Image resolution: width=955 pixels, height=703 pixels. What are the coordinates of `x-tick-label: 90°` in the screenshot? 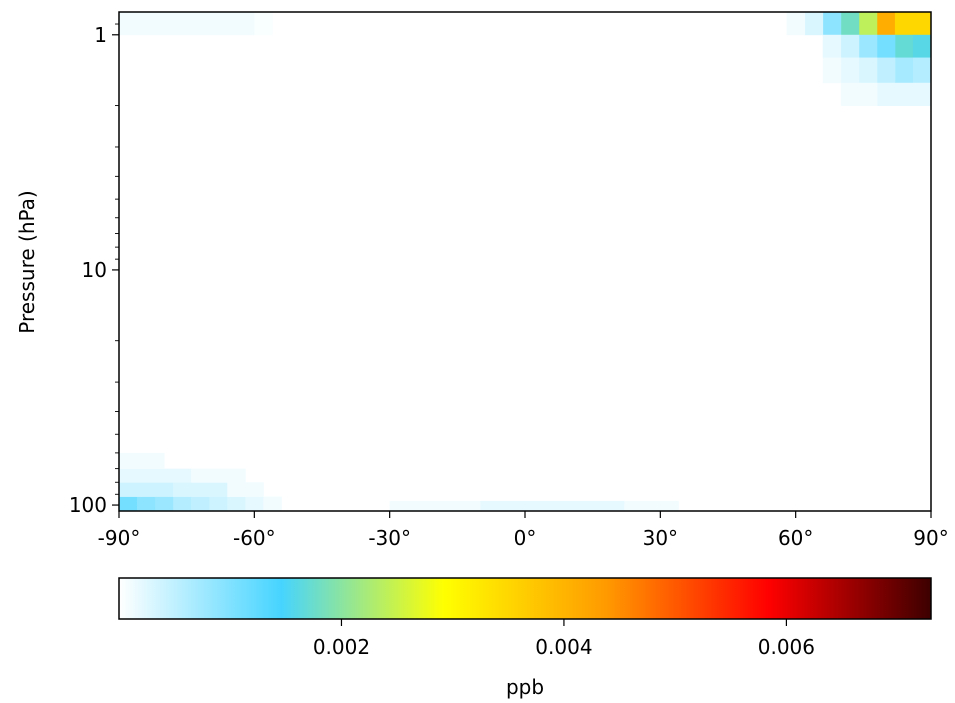 It's located at (930, 538).